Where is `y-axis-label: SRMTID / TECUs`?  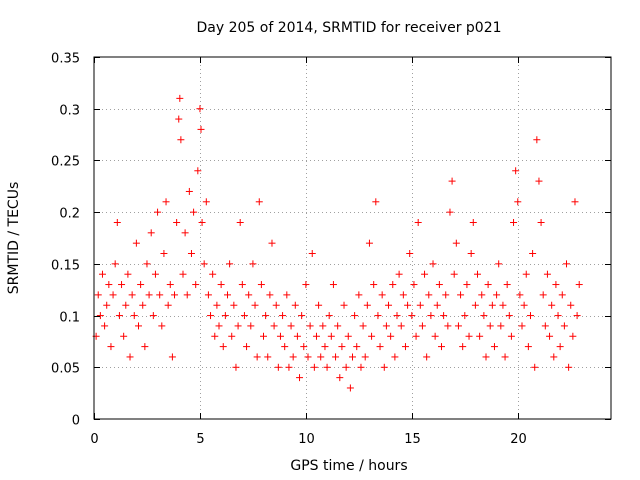
y-axis-label: SRMTID / TECUs is located at coordinates (14, 238).